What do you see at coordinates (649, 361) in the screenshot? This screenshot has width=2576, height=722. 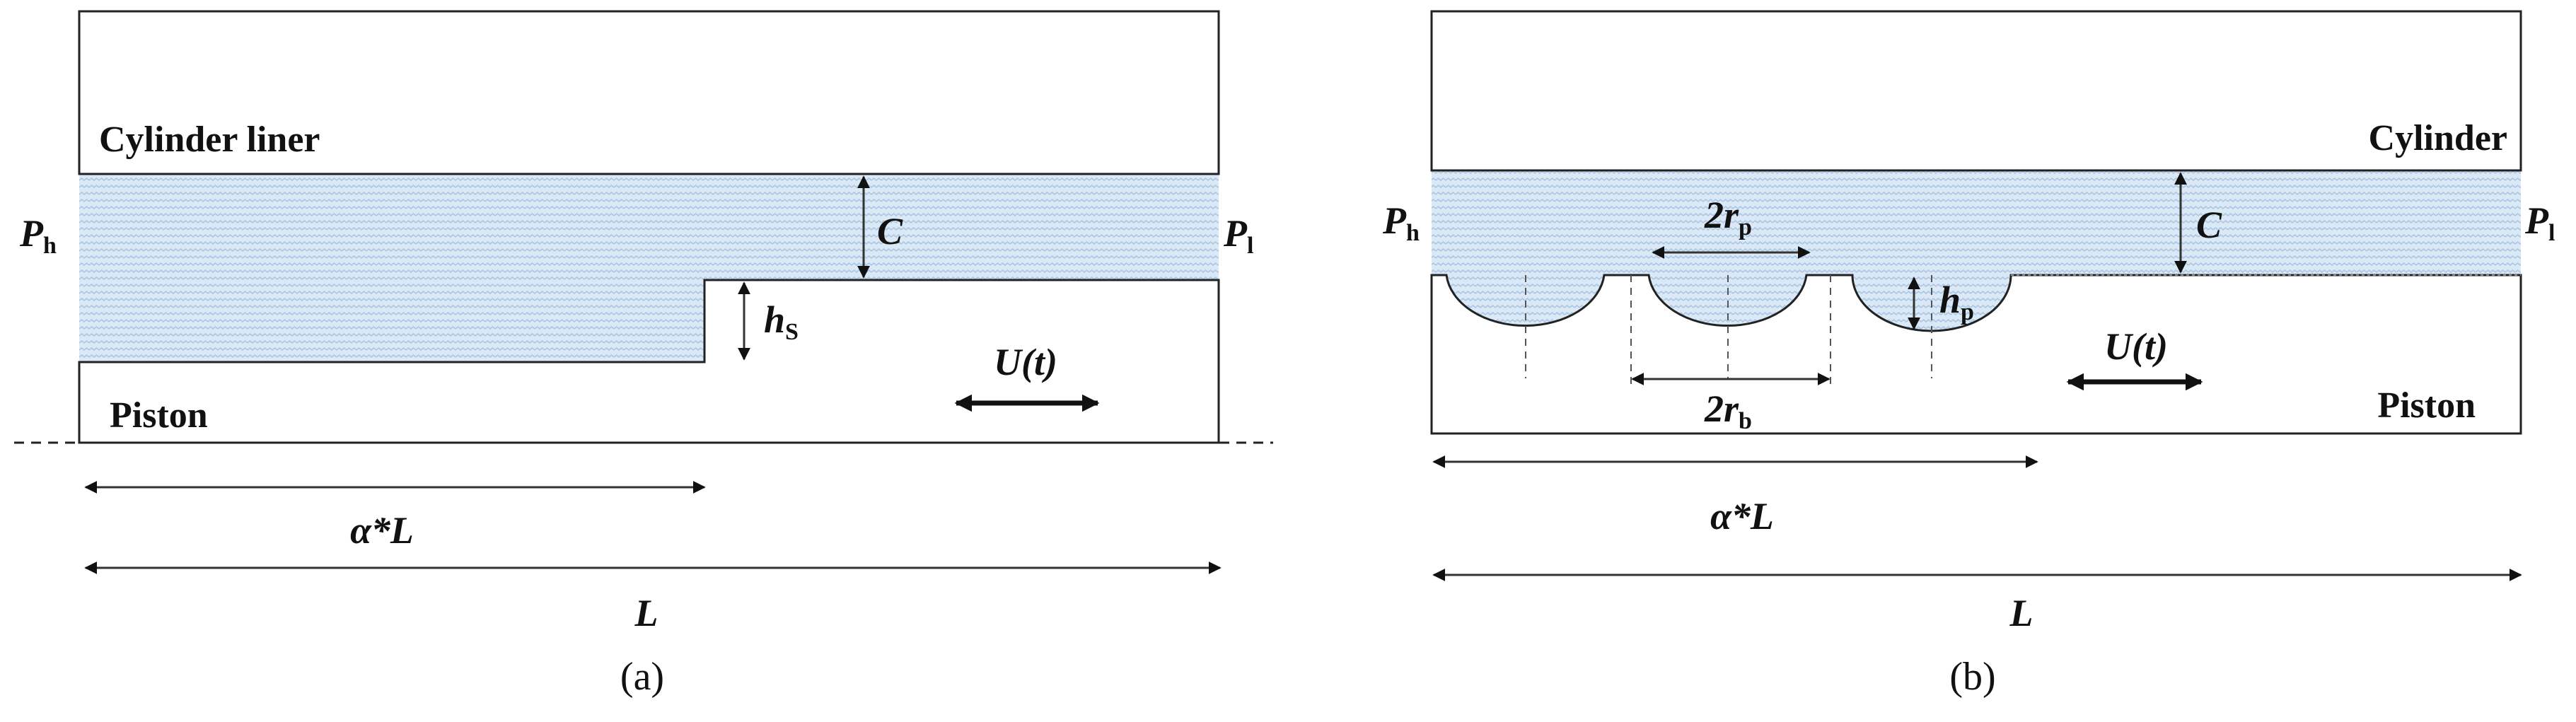 I see `piston` at bounding box center [649, 361].